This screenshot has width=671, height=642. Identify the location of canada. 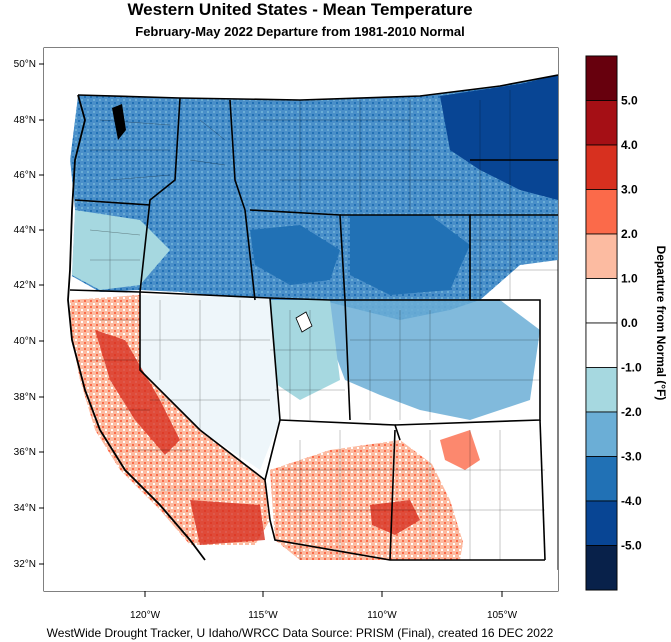
(301, 74).